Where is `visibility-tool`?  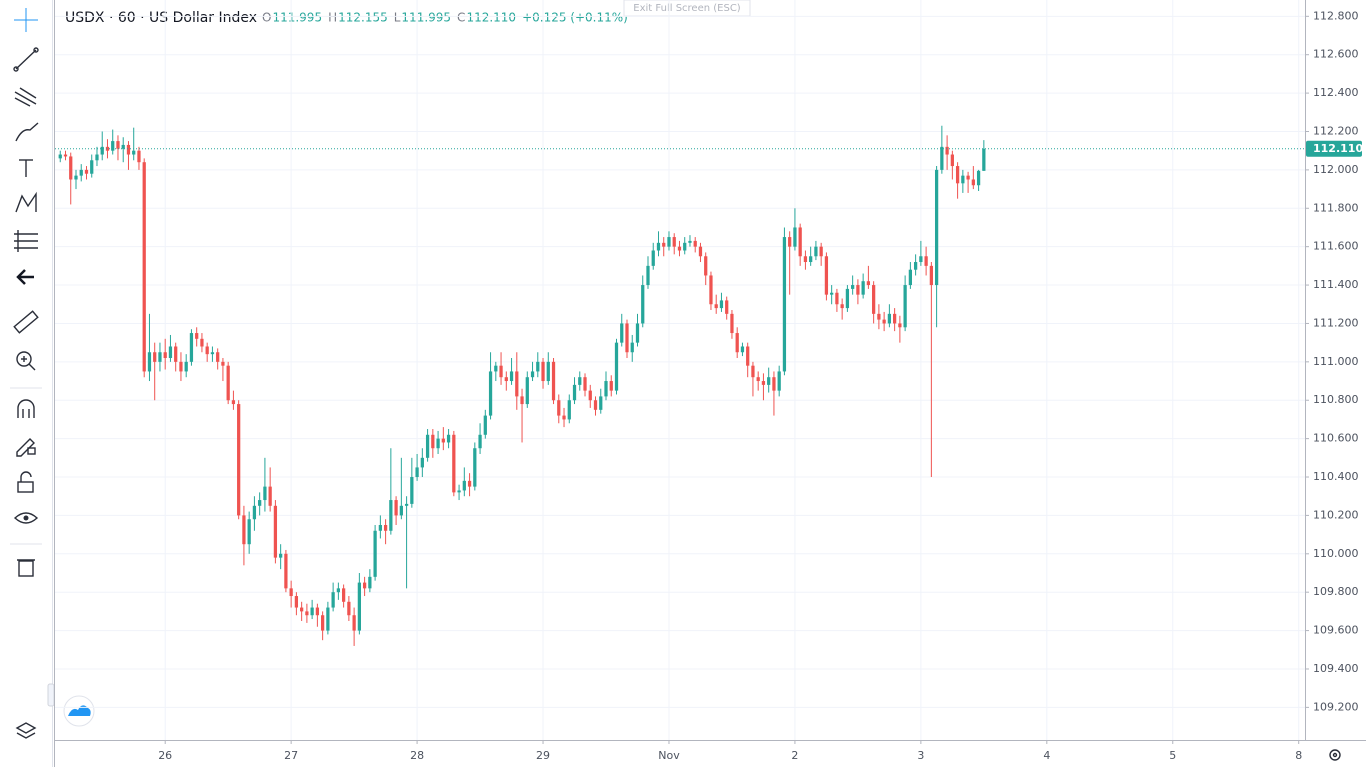 visibility-tool is located at coordinates (26, 518).